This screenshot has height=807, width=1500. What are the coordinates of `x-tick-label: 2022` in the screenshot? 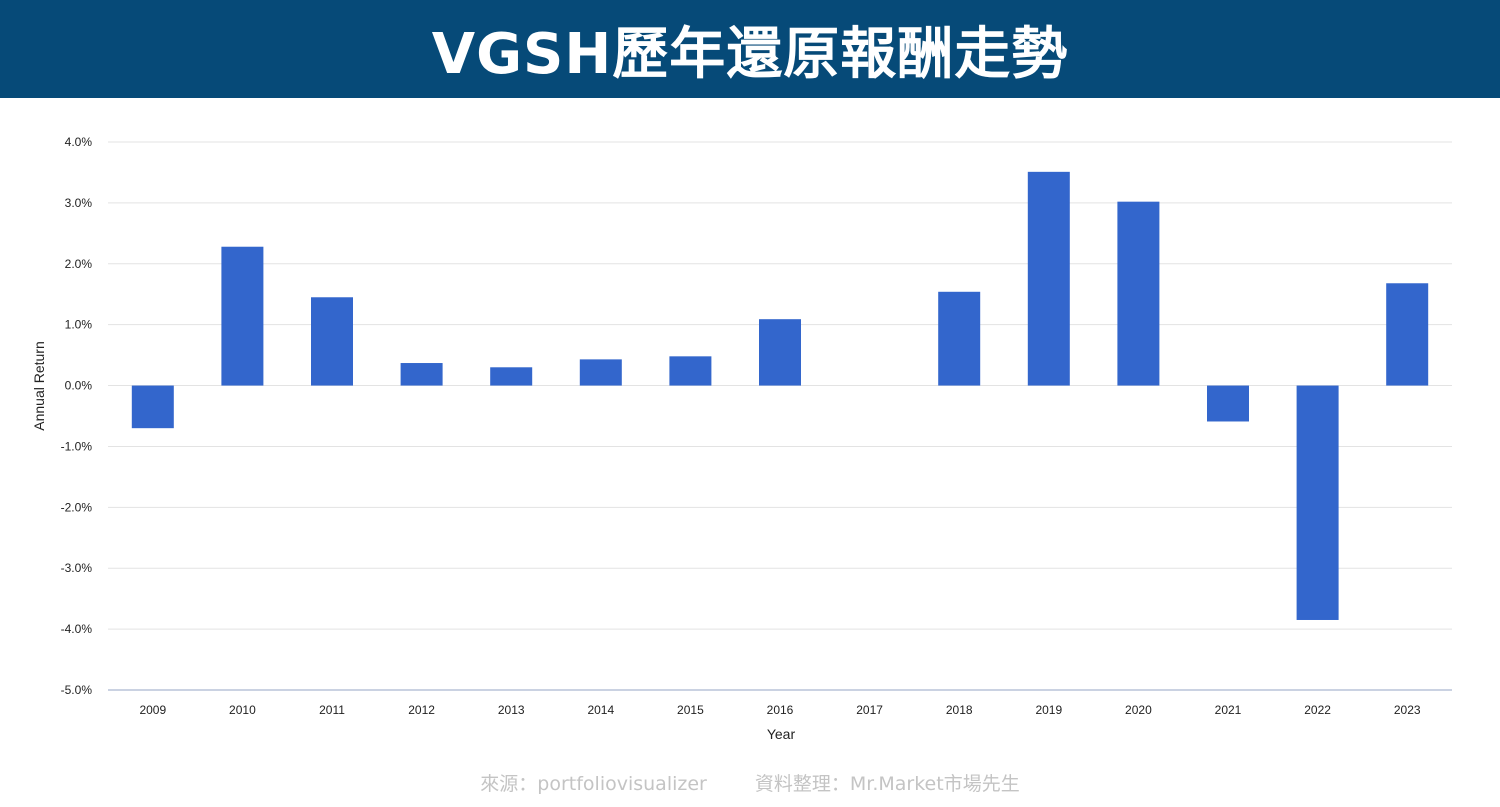 It's located at (1317, 710).